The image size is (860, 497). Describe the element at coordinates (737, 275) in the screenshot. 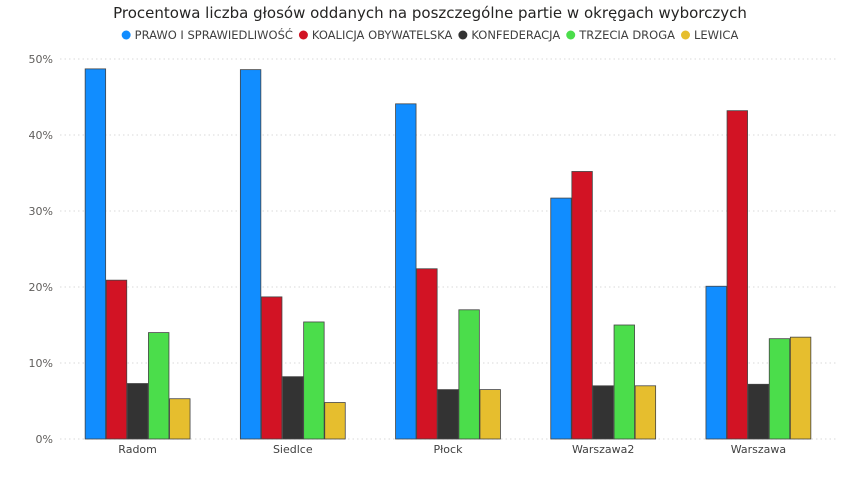

I see `bar-koalicja-obywatelska-warszawa` at that location.